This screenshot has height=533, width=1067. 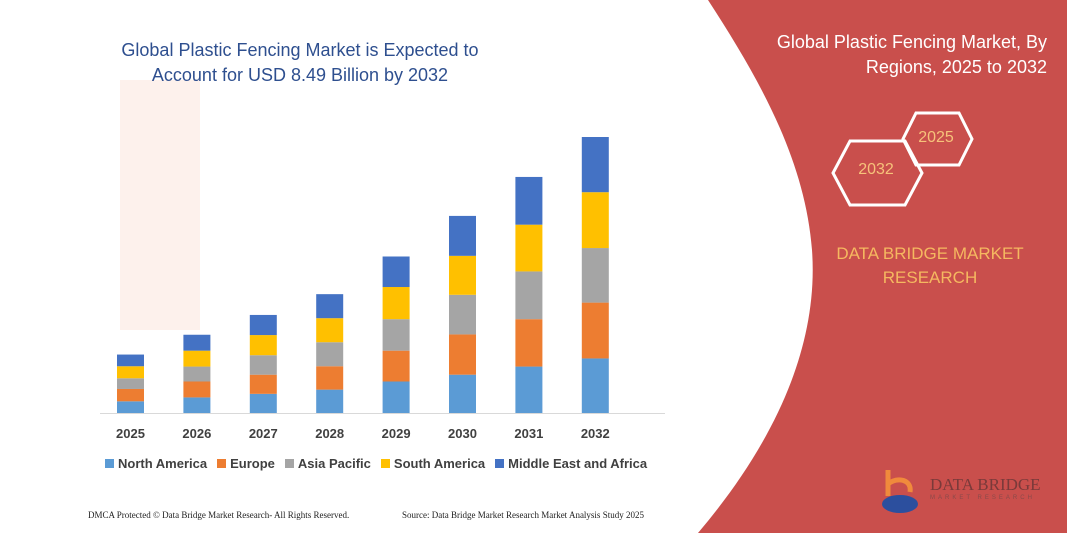 What do you see at coordinates (462, 433) in the screenshot?
I see `x-tick-label: 2030` at bounding box center [462, 433].